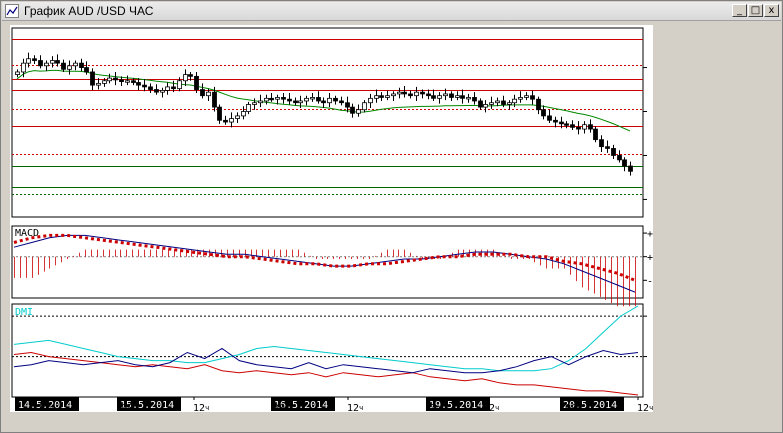 Image resolution: width=783 pixels, height=433 pixels. Describe the element at coordinates (739, 10) in the screenshot. I see `minimize-button: _` at that location.